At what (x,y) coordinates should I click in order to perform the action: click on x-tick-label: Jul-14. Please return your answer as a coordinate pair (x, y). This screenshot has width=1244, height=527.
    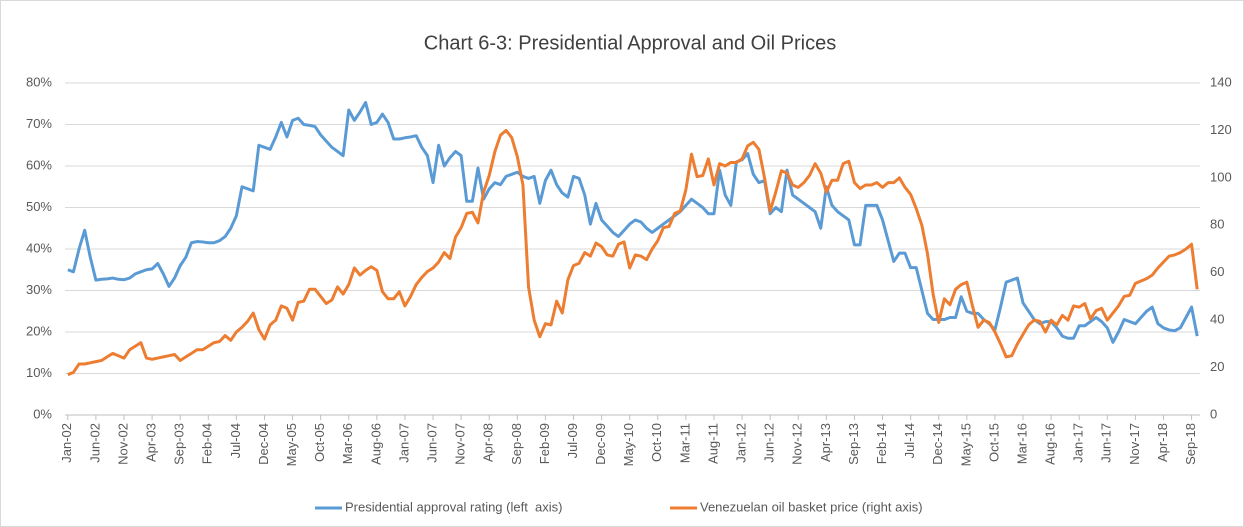
    Looking at the image, I should click on (909, 440).